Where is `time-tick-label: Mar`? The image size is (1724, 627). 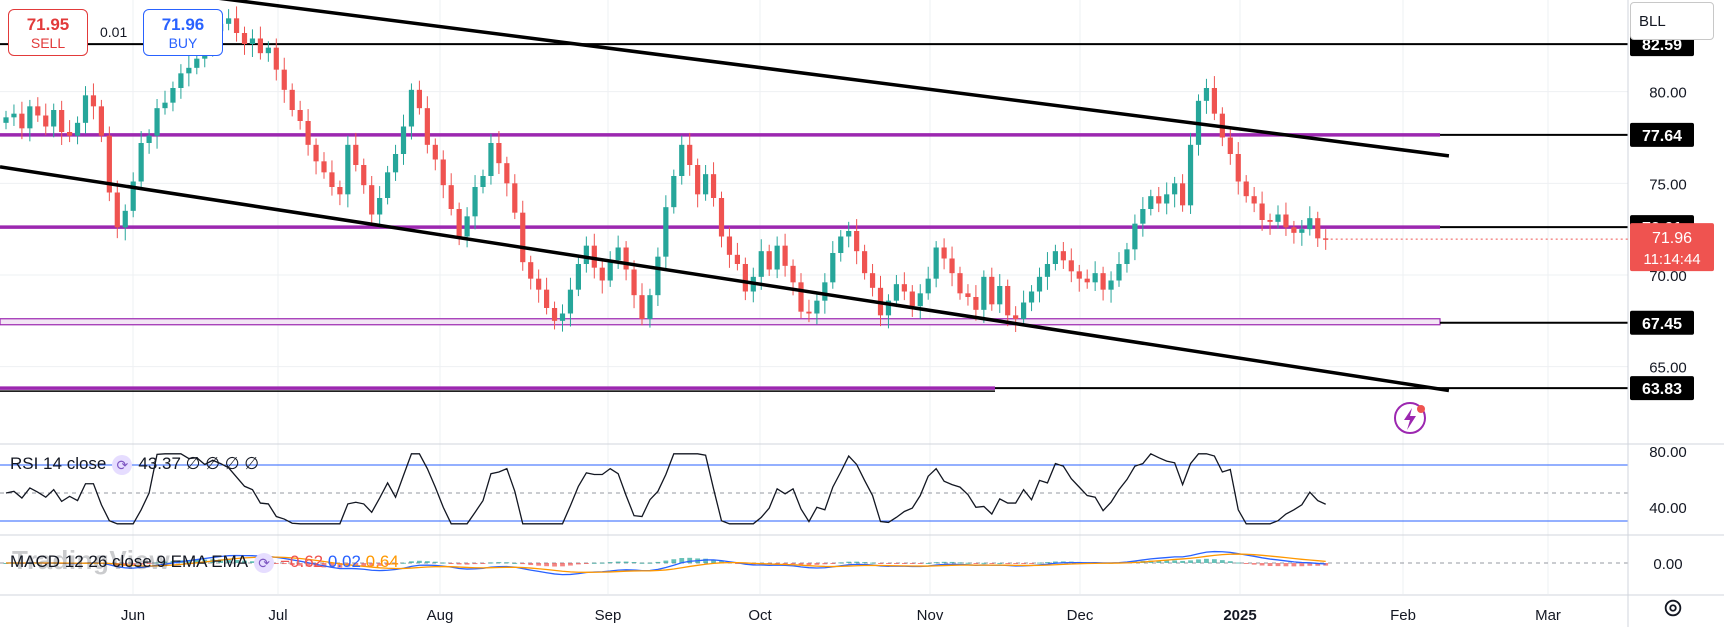 time-tick-label: Mar is located at coordinates (1548, 615).